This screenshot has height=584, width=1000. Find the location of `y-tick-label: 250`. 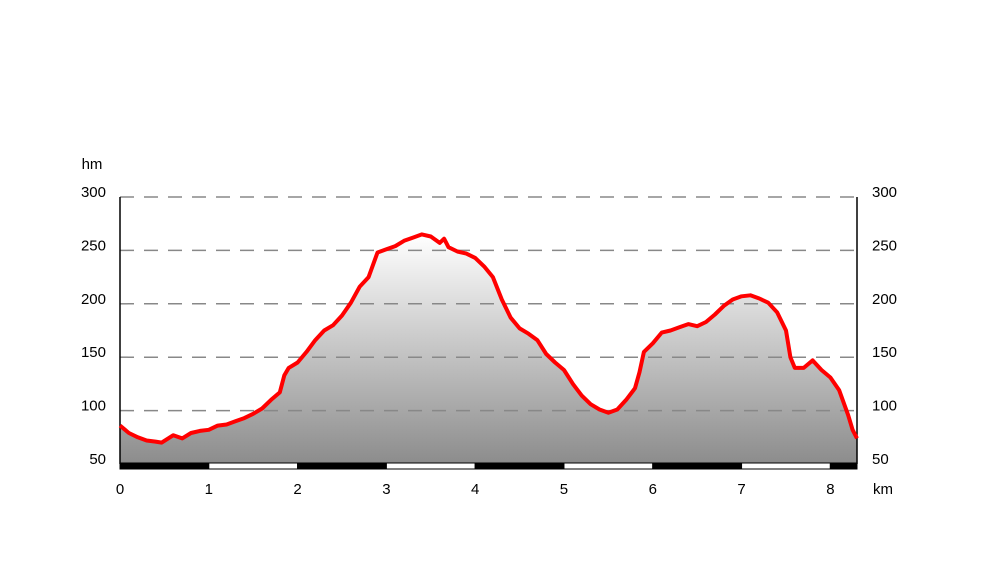

y-tick-label: 250 is located at coordinates (93, 245).